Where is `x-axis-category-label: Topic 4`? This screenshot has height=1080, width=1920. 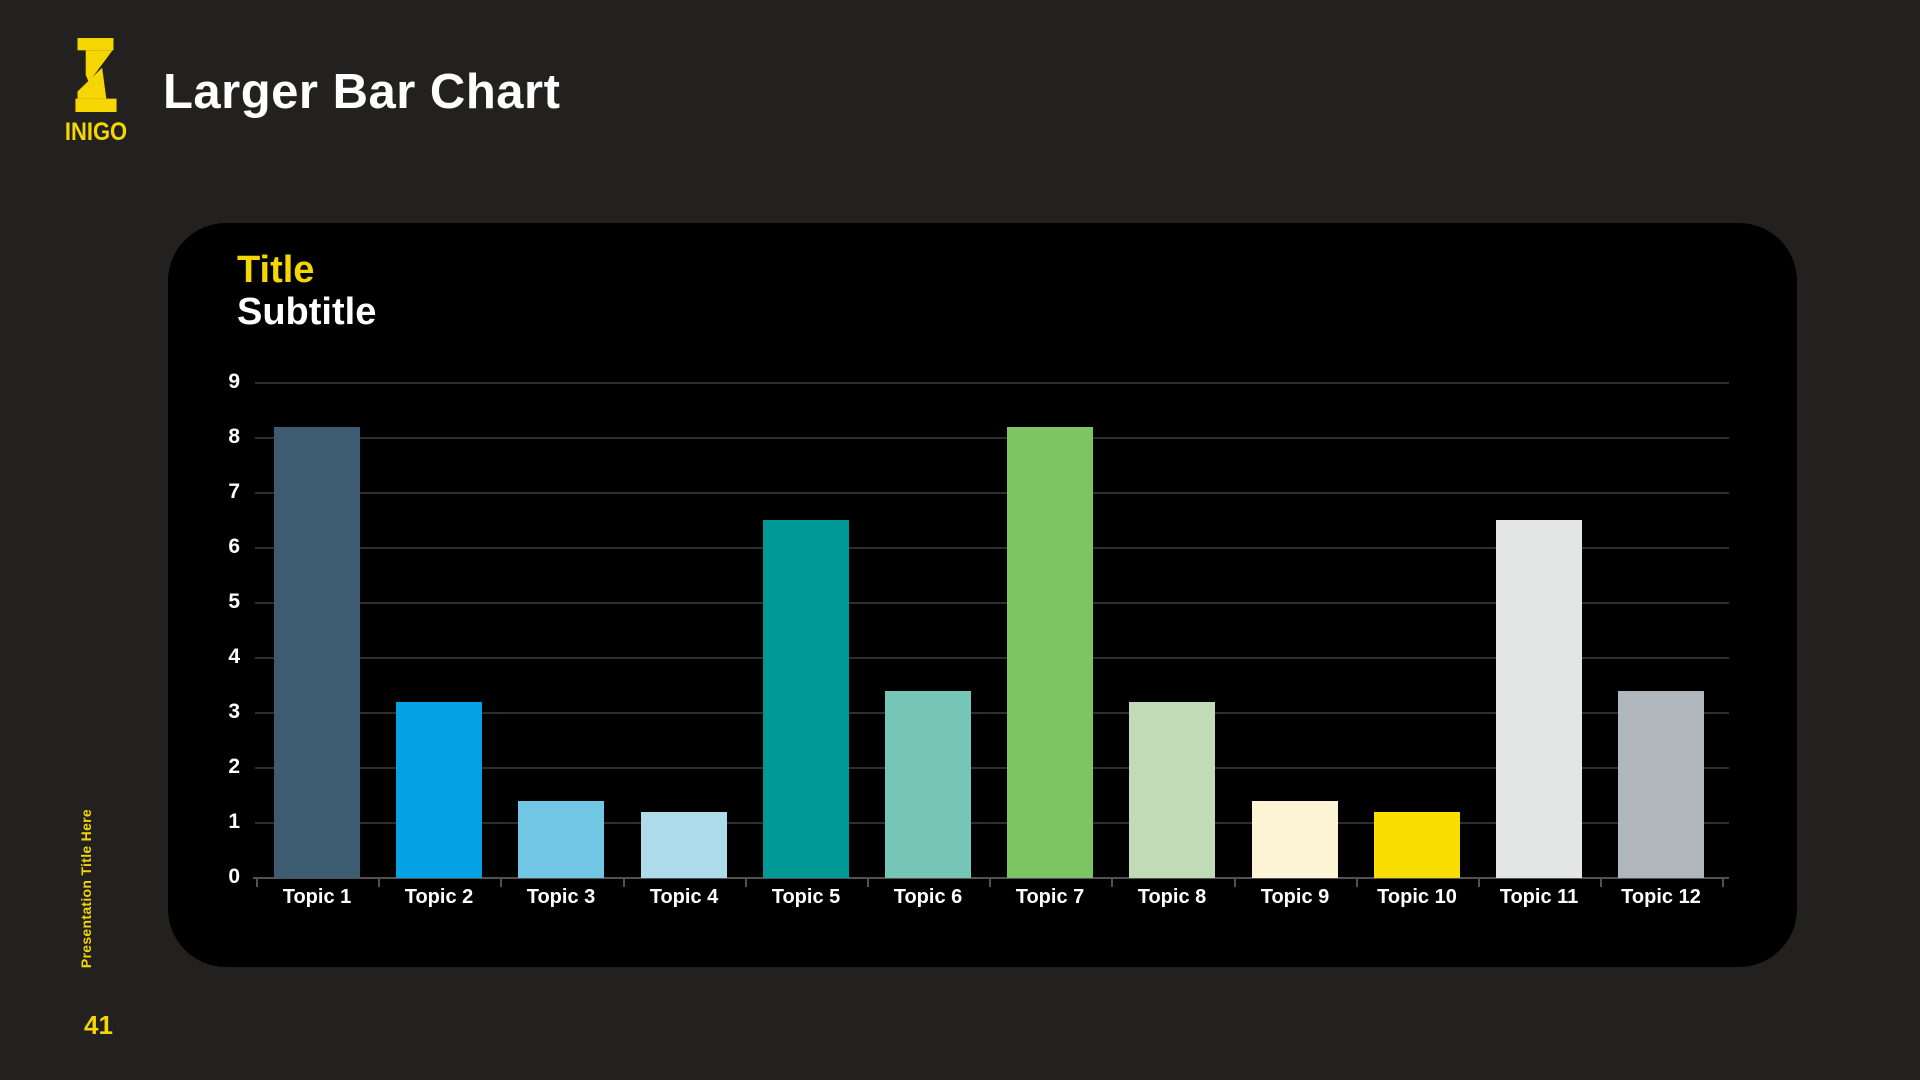 x-axis-category-label: Topic 4 is located at coordinates (684, 897).